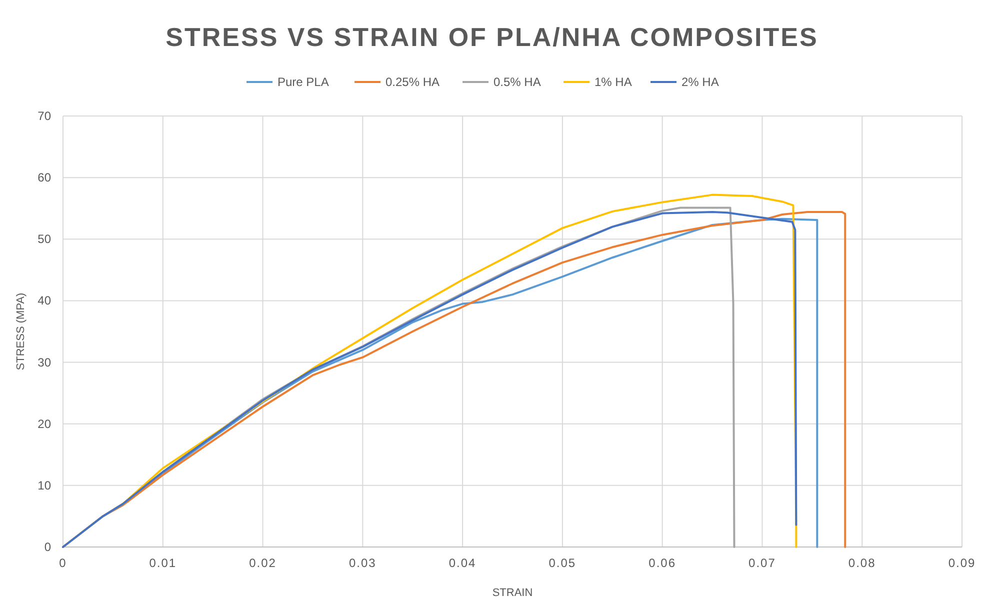 This screenshot has width=984, height=602. Describe the element at coordinates (163, 563) in the screenshot. I see `x-tick-label: 0.01` at that location.